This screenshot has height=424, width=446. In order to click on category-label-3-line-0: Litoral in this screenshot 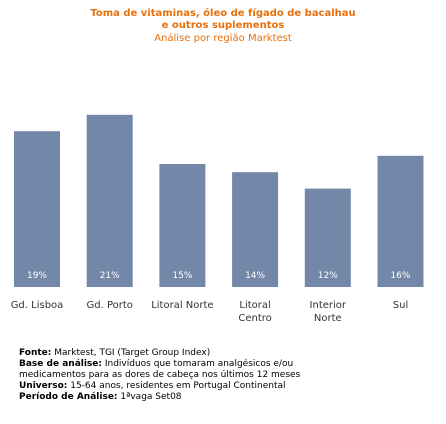, I will do `click(254, 305)`.